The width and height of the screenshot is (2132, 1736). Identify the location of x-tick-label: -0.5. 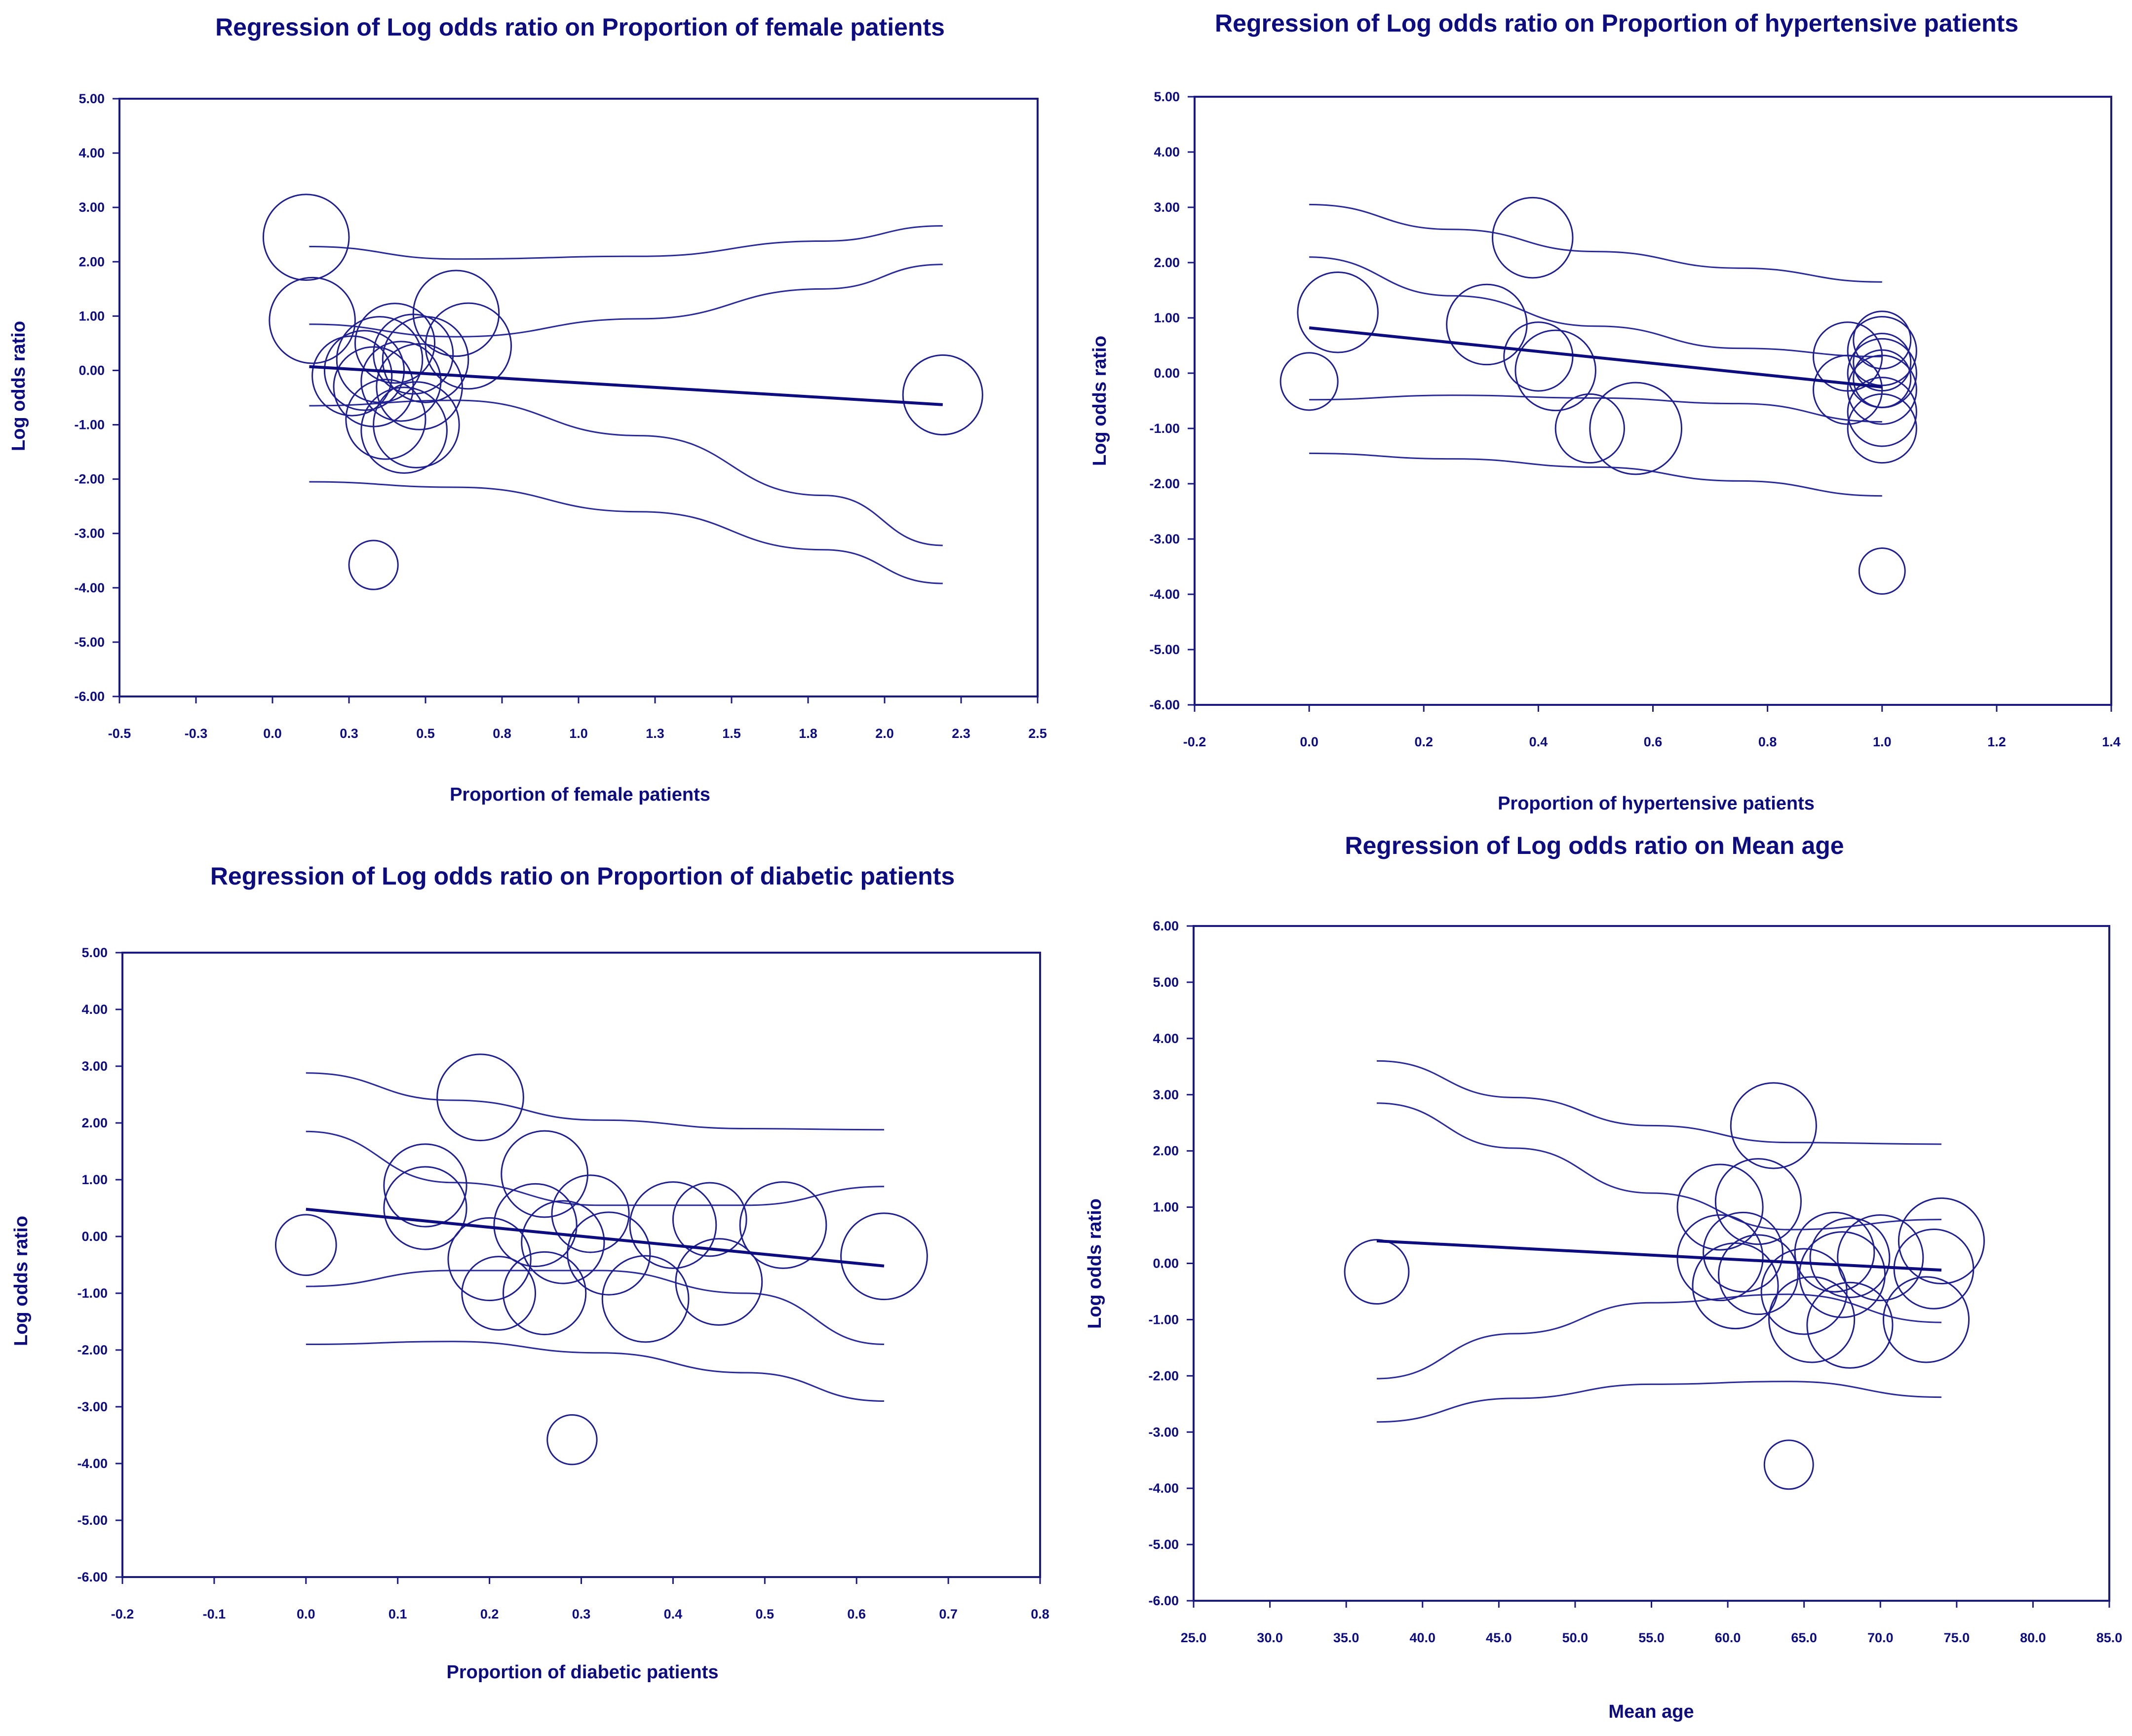
(119, 734).